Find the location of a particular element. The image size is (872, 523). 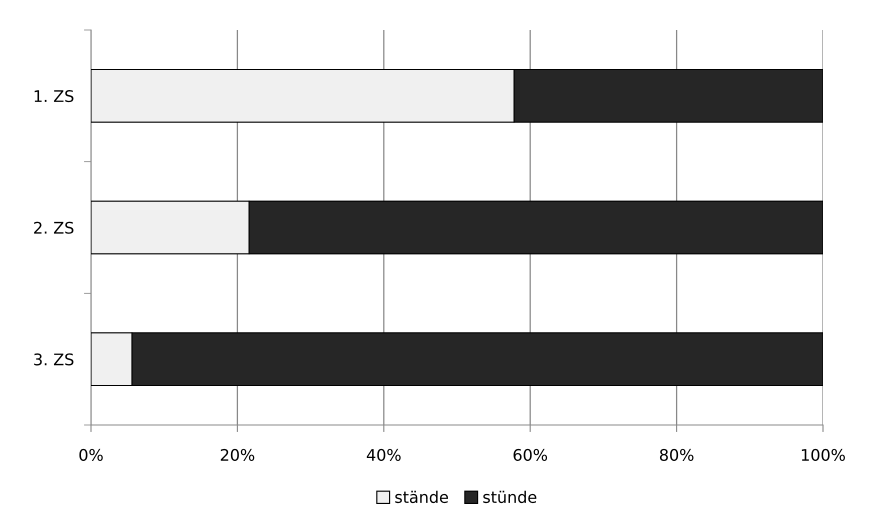

x-tick-label: 0% is located at coordinates (91, 454).